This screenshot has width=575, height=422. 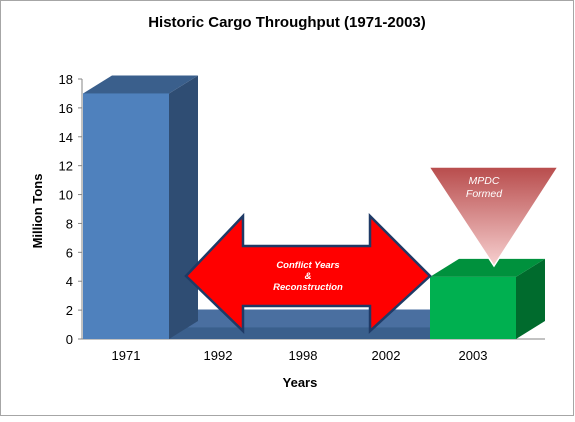 What do you see at coordinates (484, 194) in the screenshot?
I see `mpdc-annotation-line-2: Formed` at bounding box center [484, 194].